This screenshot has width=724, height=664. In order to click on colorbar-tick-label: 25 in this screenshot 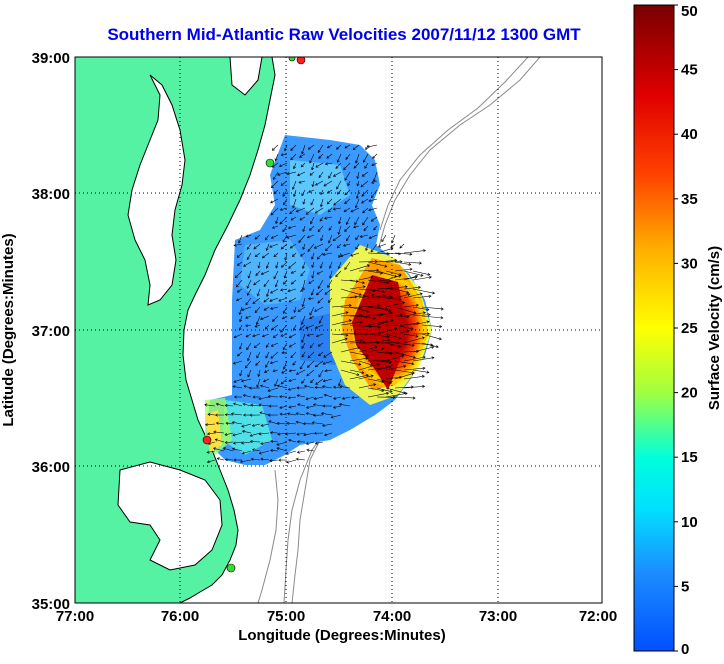, I will do `click(689, 328)`.